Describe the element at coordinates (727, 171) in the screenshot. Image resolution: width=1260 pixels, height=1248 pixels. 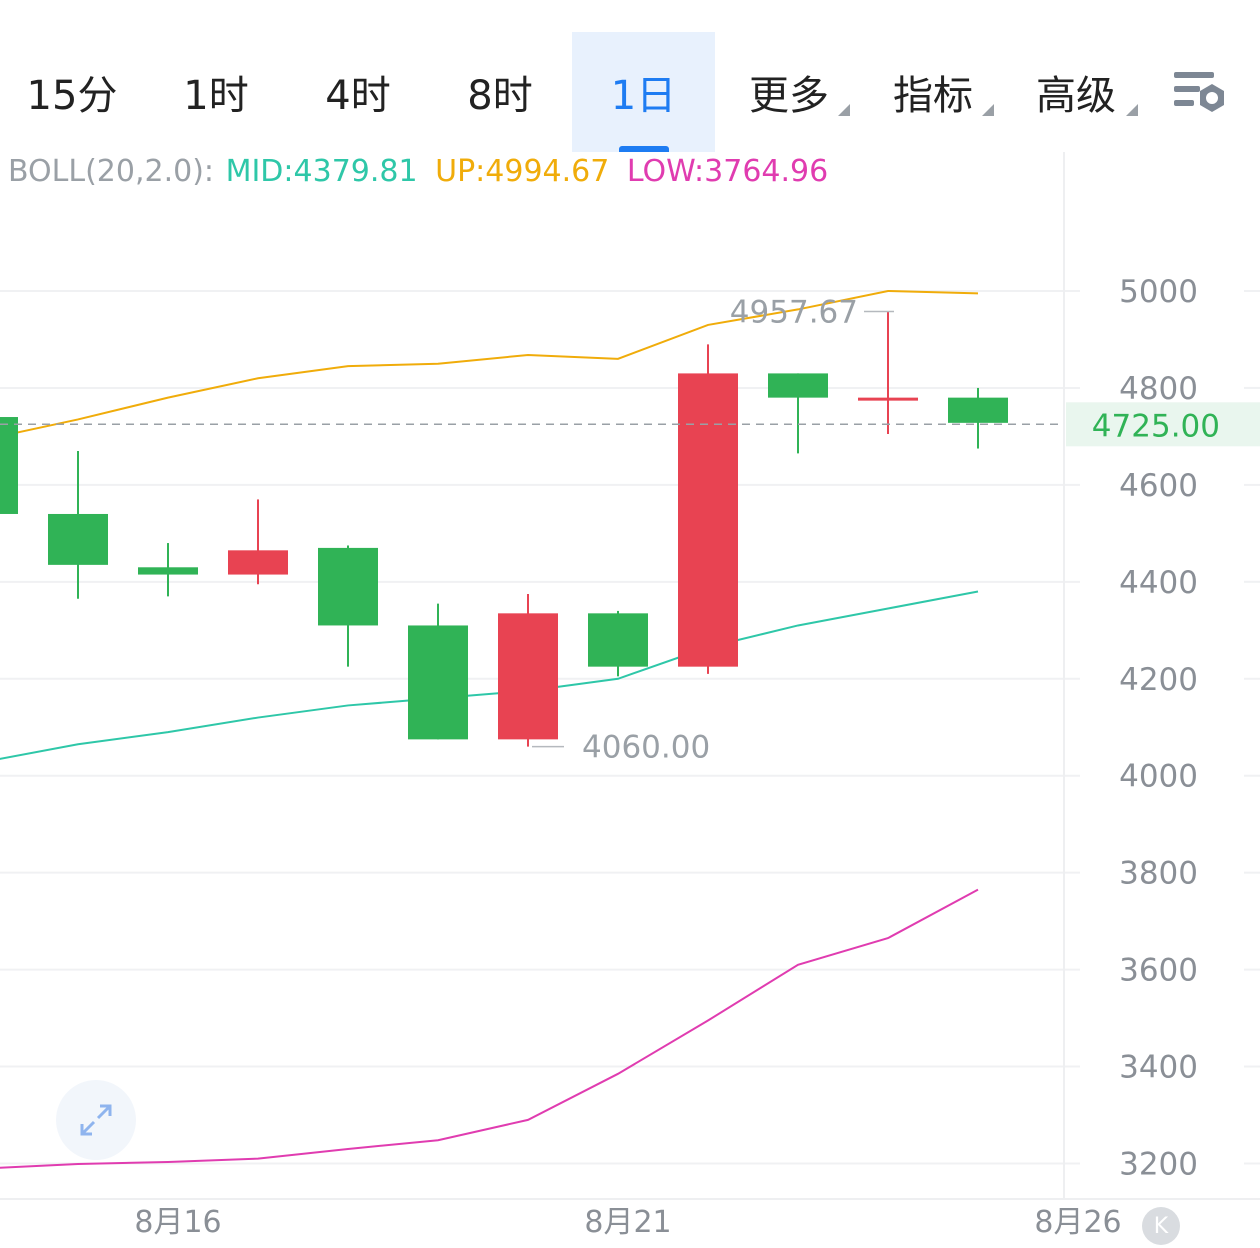
I see `boll-legend-low: LOW:3764.96` at that location.